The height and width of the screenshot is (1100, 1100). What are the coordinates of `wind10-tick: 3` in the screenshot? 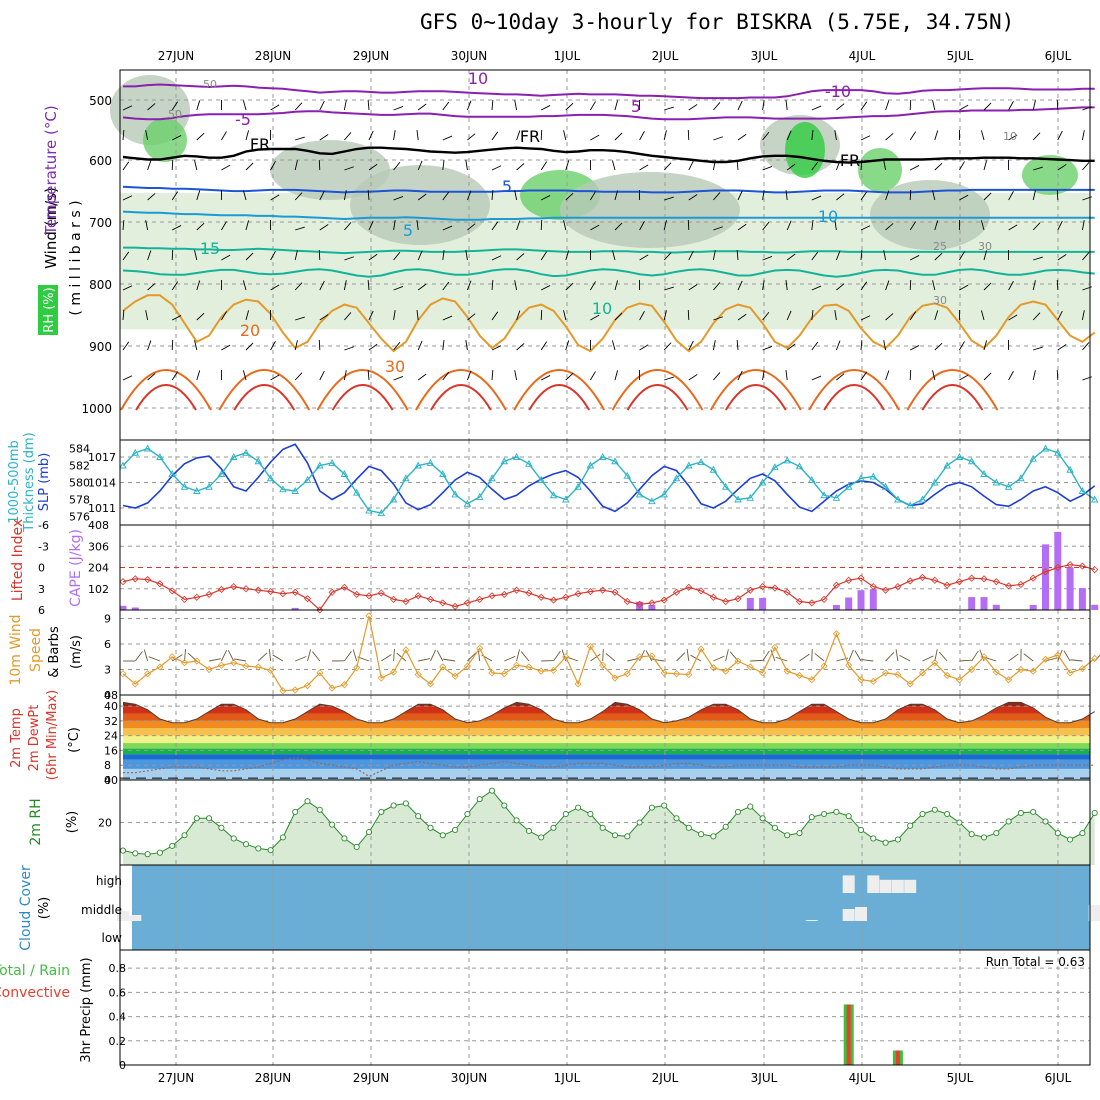 It's located at (107, 670).